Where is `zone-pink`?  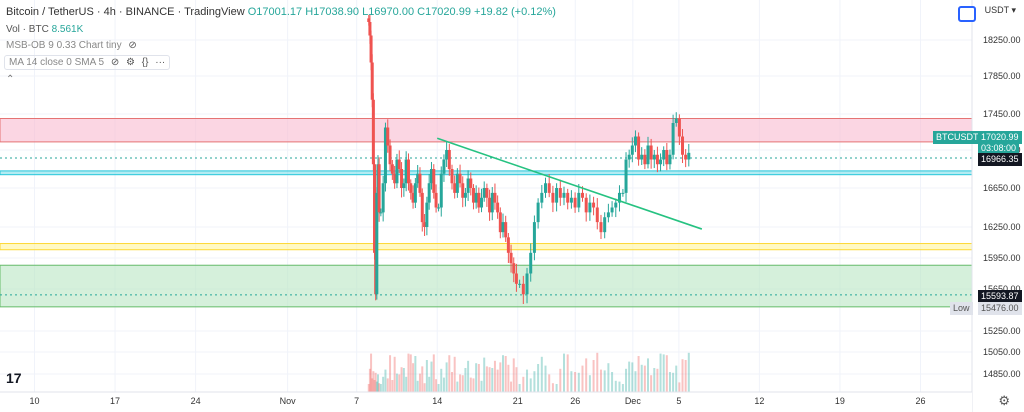 zone-pink is located at coordinates (486, 130).